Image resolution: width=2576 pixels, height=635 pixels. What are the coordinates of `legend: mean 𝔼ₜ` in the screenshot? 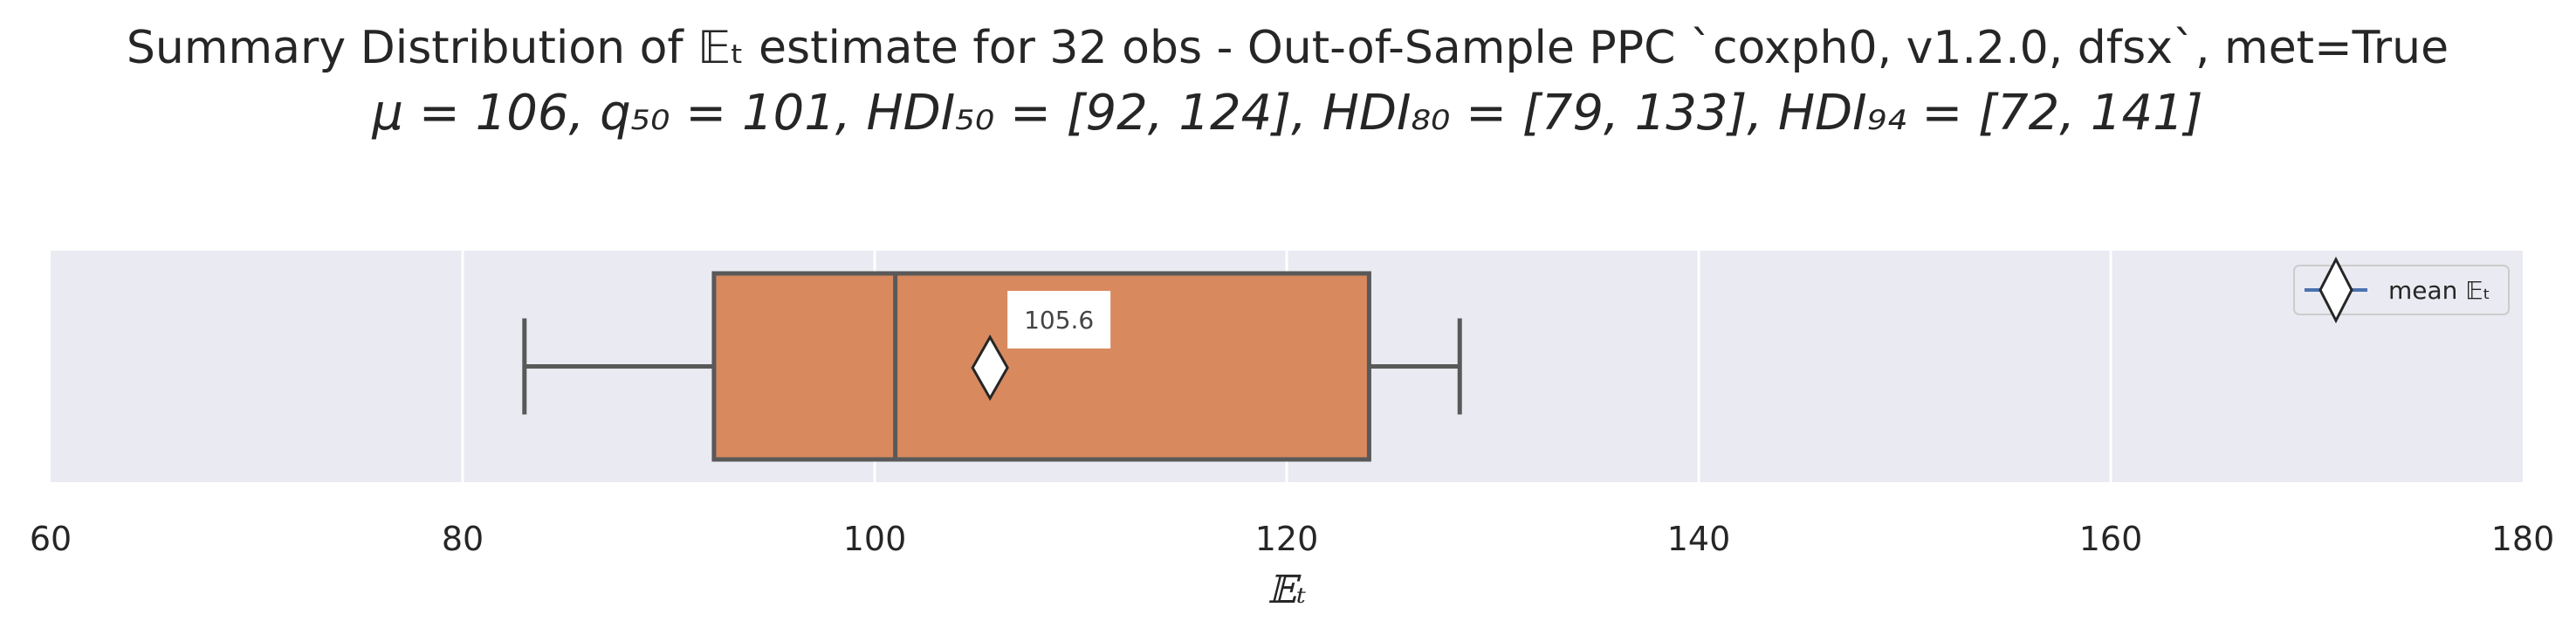 It's located at (2401, 290).